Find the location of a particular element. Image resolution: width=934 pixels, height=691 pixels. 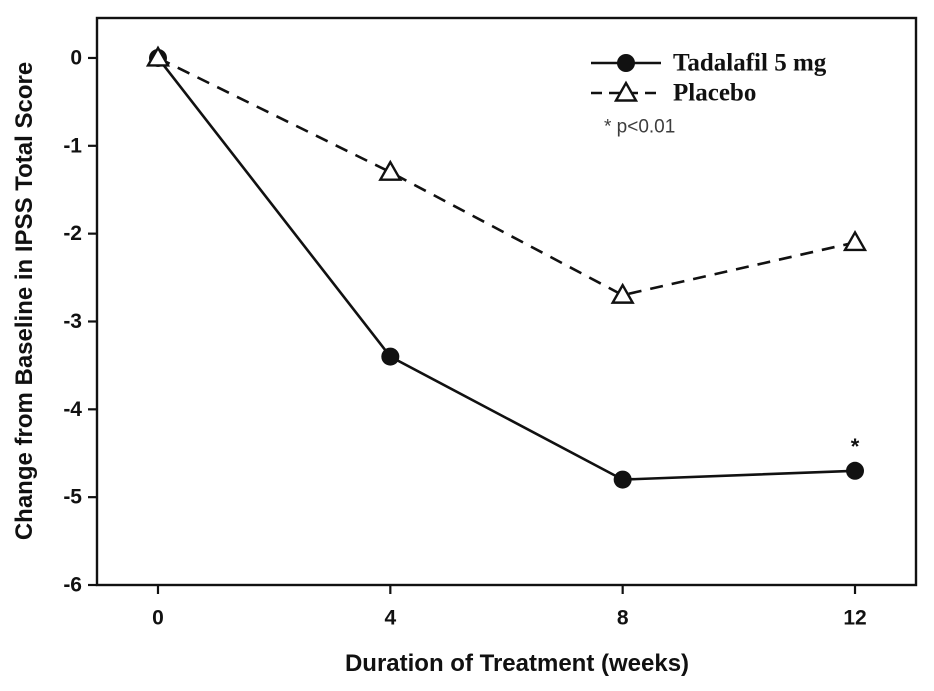

y-axis-label: Change from Baseline in IPSS Total Score is located at coordinates (24, 301).